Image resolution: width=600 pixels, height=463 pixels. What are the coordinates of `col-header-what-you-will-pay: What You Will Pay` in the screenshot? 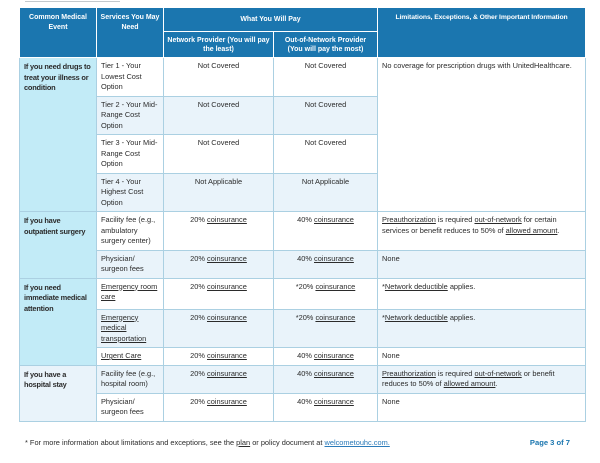 It's located at (270, 19).